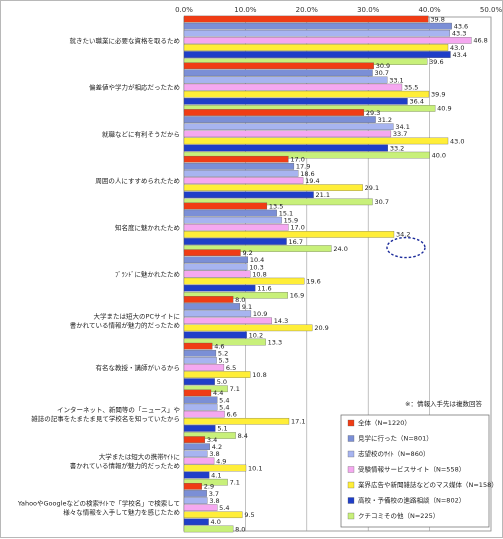 The image size is (503, 539). I want to click on data-label: 4.2, so click(217, 447).